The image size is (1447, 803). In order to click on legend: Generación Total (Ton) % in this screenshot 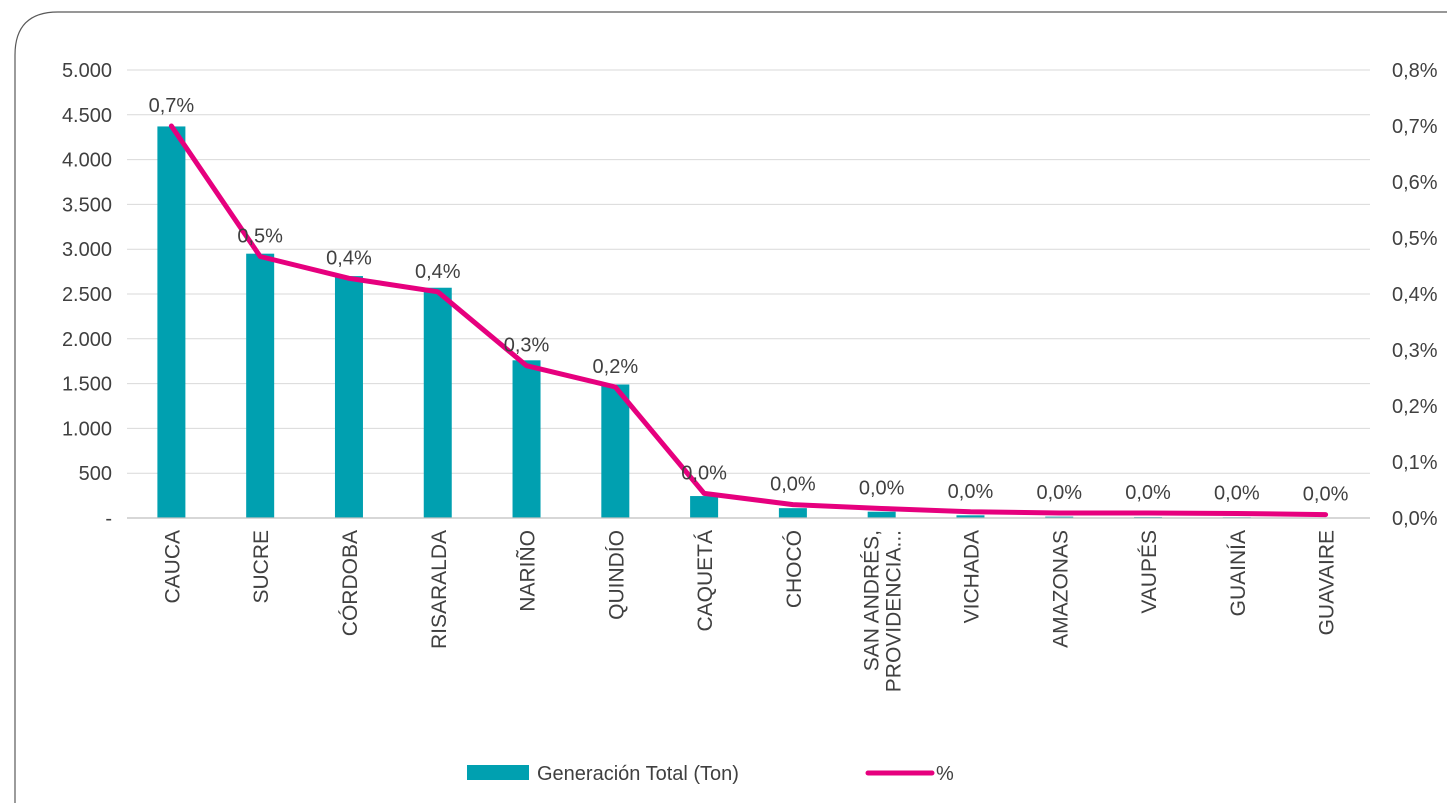, I will do `click(710, 774)`.